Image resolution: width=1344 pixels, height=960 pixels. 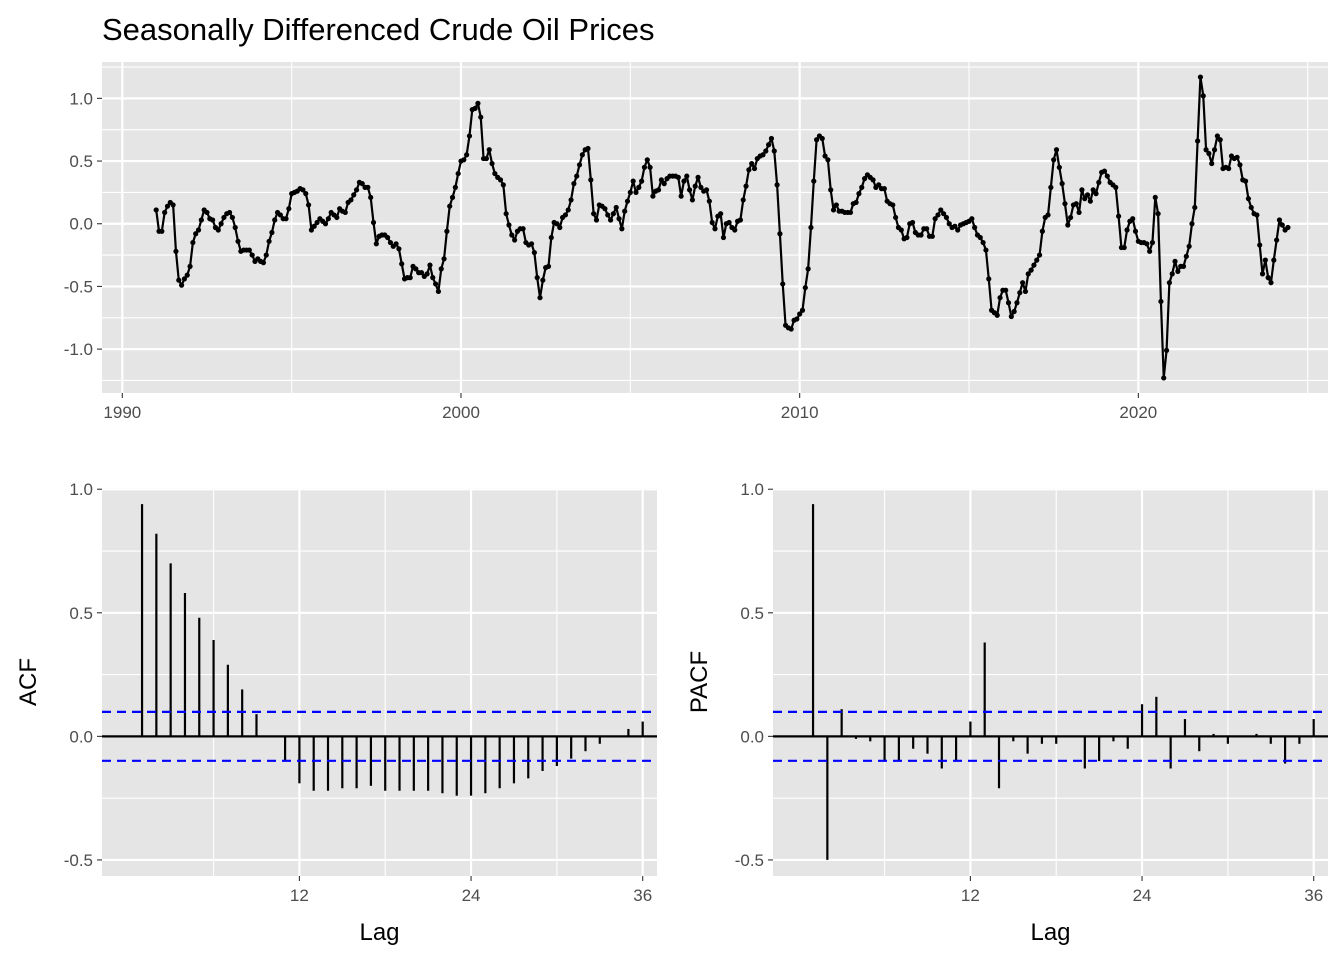 What do you see at coordinates (122, 412) in the screenshot?
I see `timeseries-x-tick-label: 1990` at bounding box center [122, 412].